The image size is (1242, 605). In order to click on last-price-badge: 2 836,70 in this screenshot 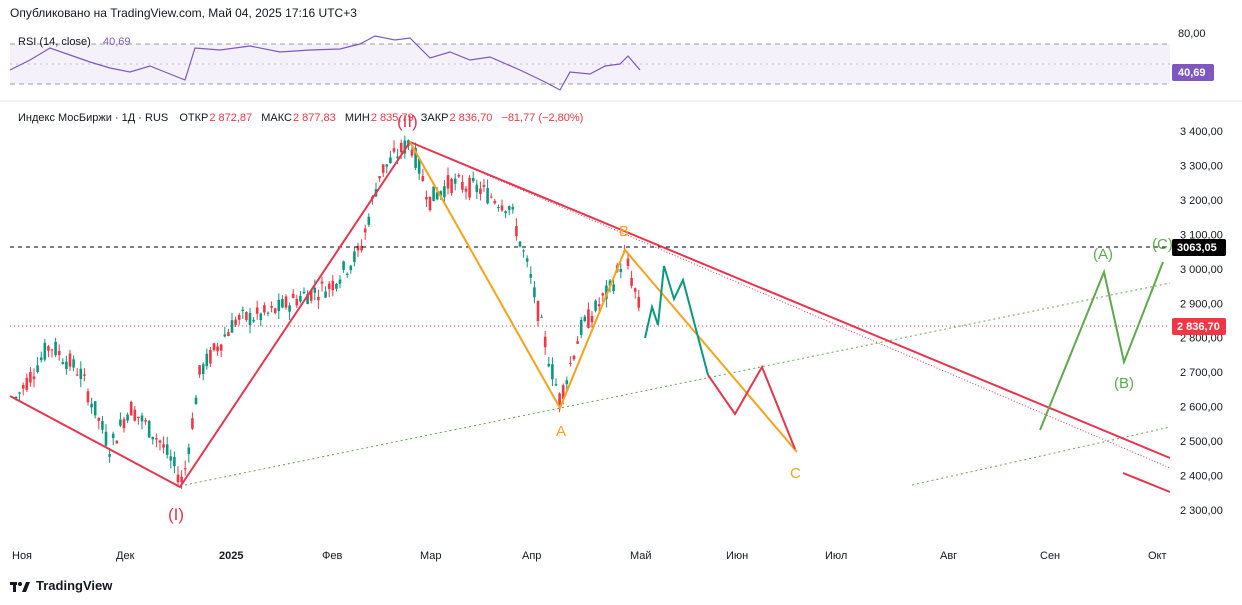, I will do `click(1198, 327)`.